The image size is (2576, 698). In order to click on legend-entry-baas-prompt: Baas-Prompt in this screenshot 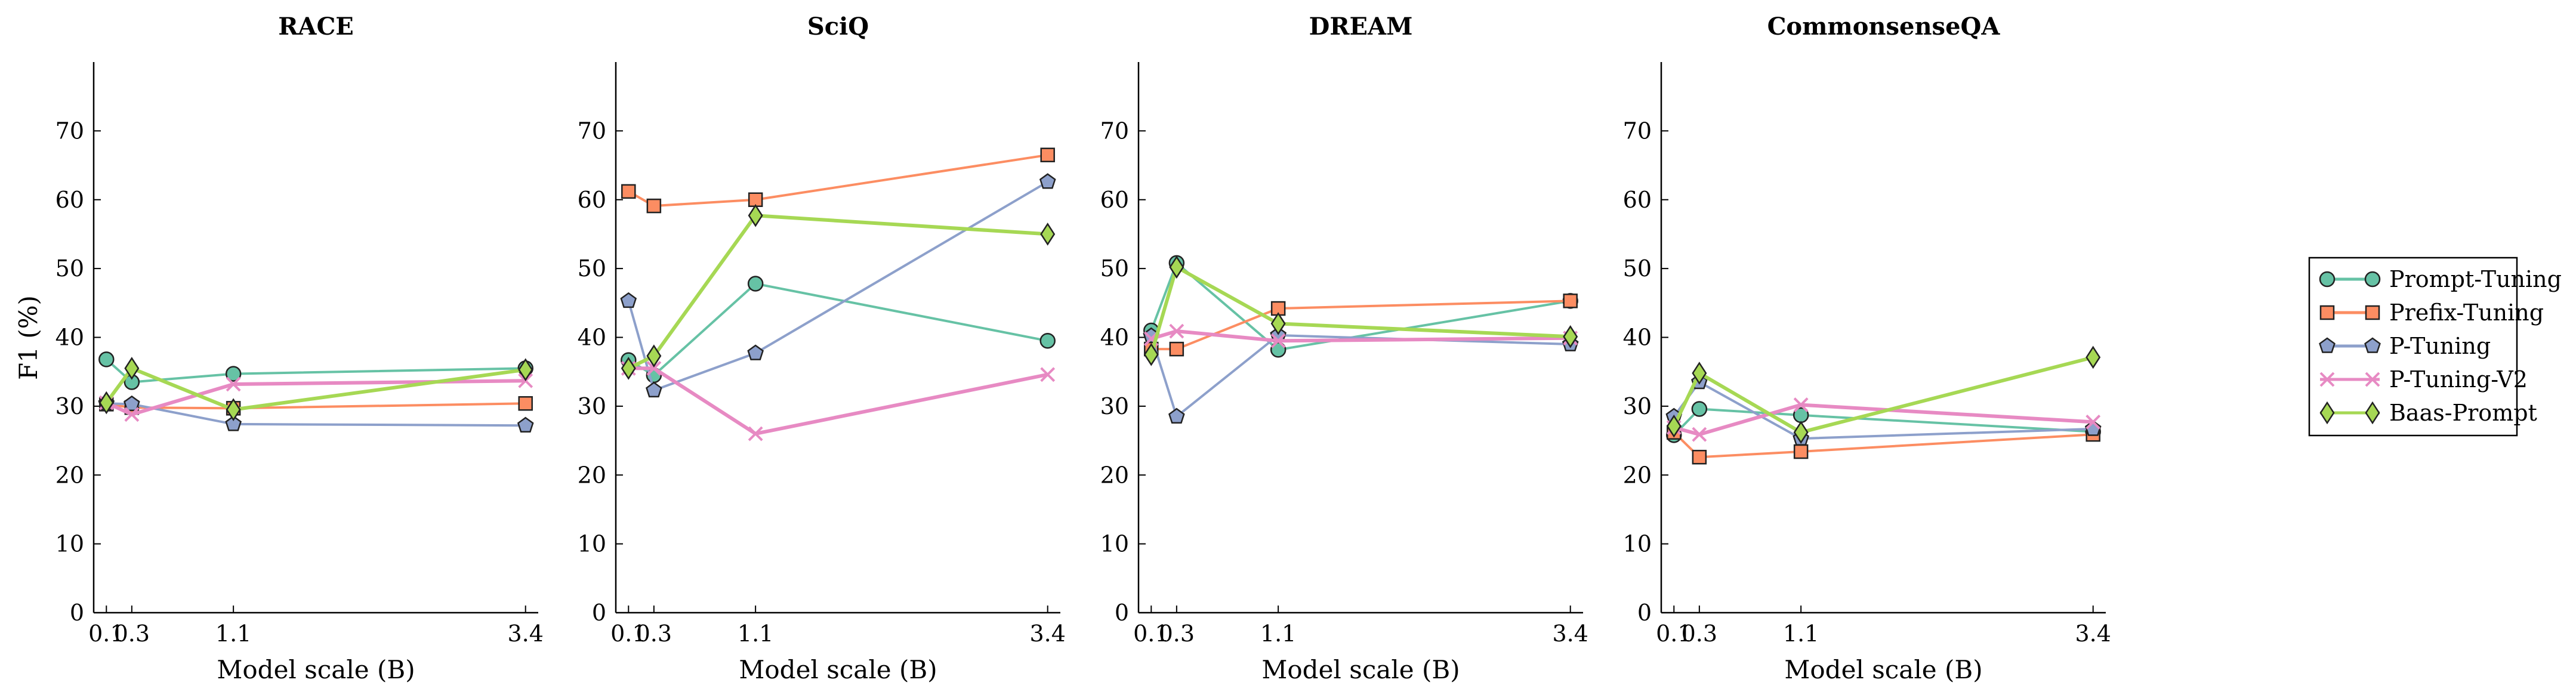, I will do `click(2428, 413)`.